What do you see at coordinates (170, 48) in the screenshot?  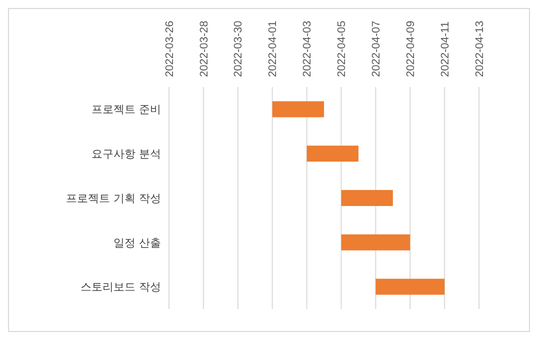 I see `x-tick-label: 2022-03-26` at bounding box center [170, 48].